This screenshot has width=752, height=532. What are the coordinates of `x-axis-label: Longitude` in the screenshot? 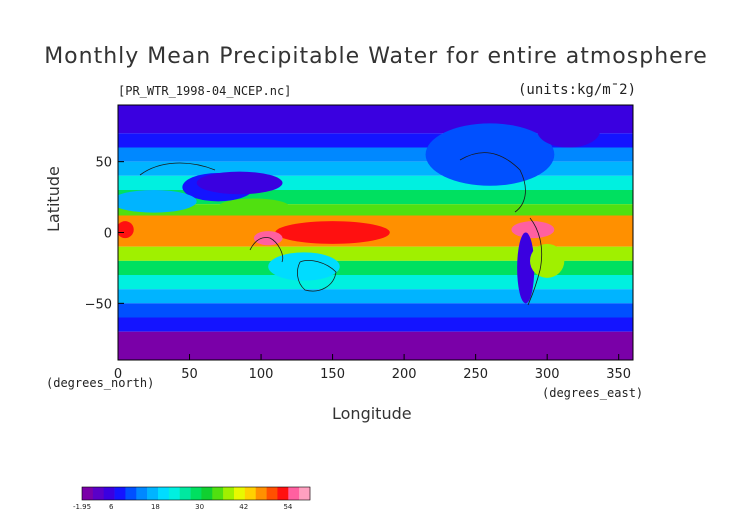 It's located at (372, 413).